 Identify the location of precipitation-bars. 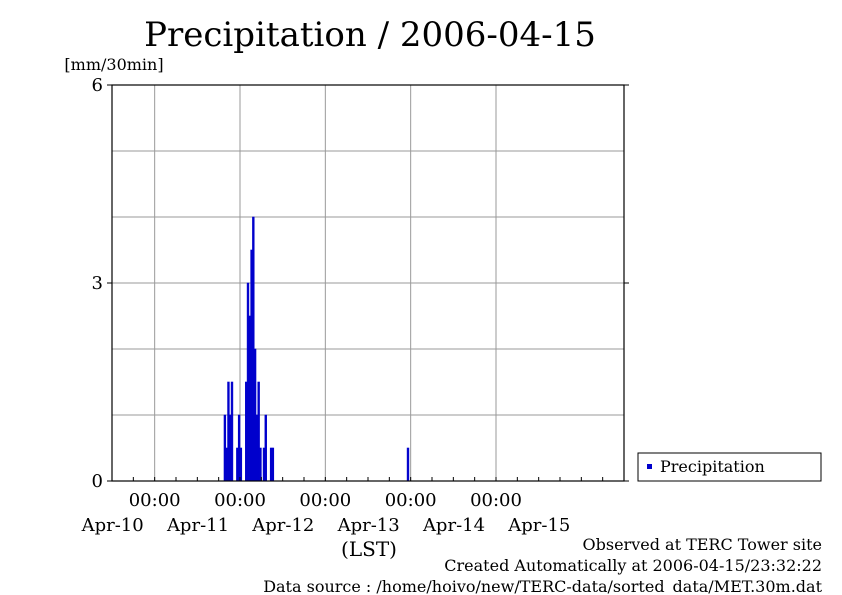
(316, 349).